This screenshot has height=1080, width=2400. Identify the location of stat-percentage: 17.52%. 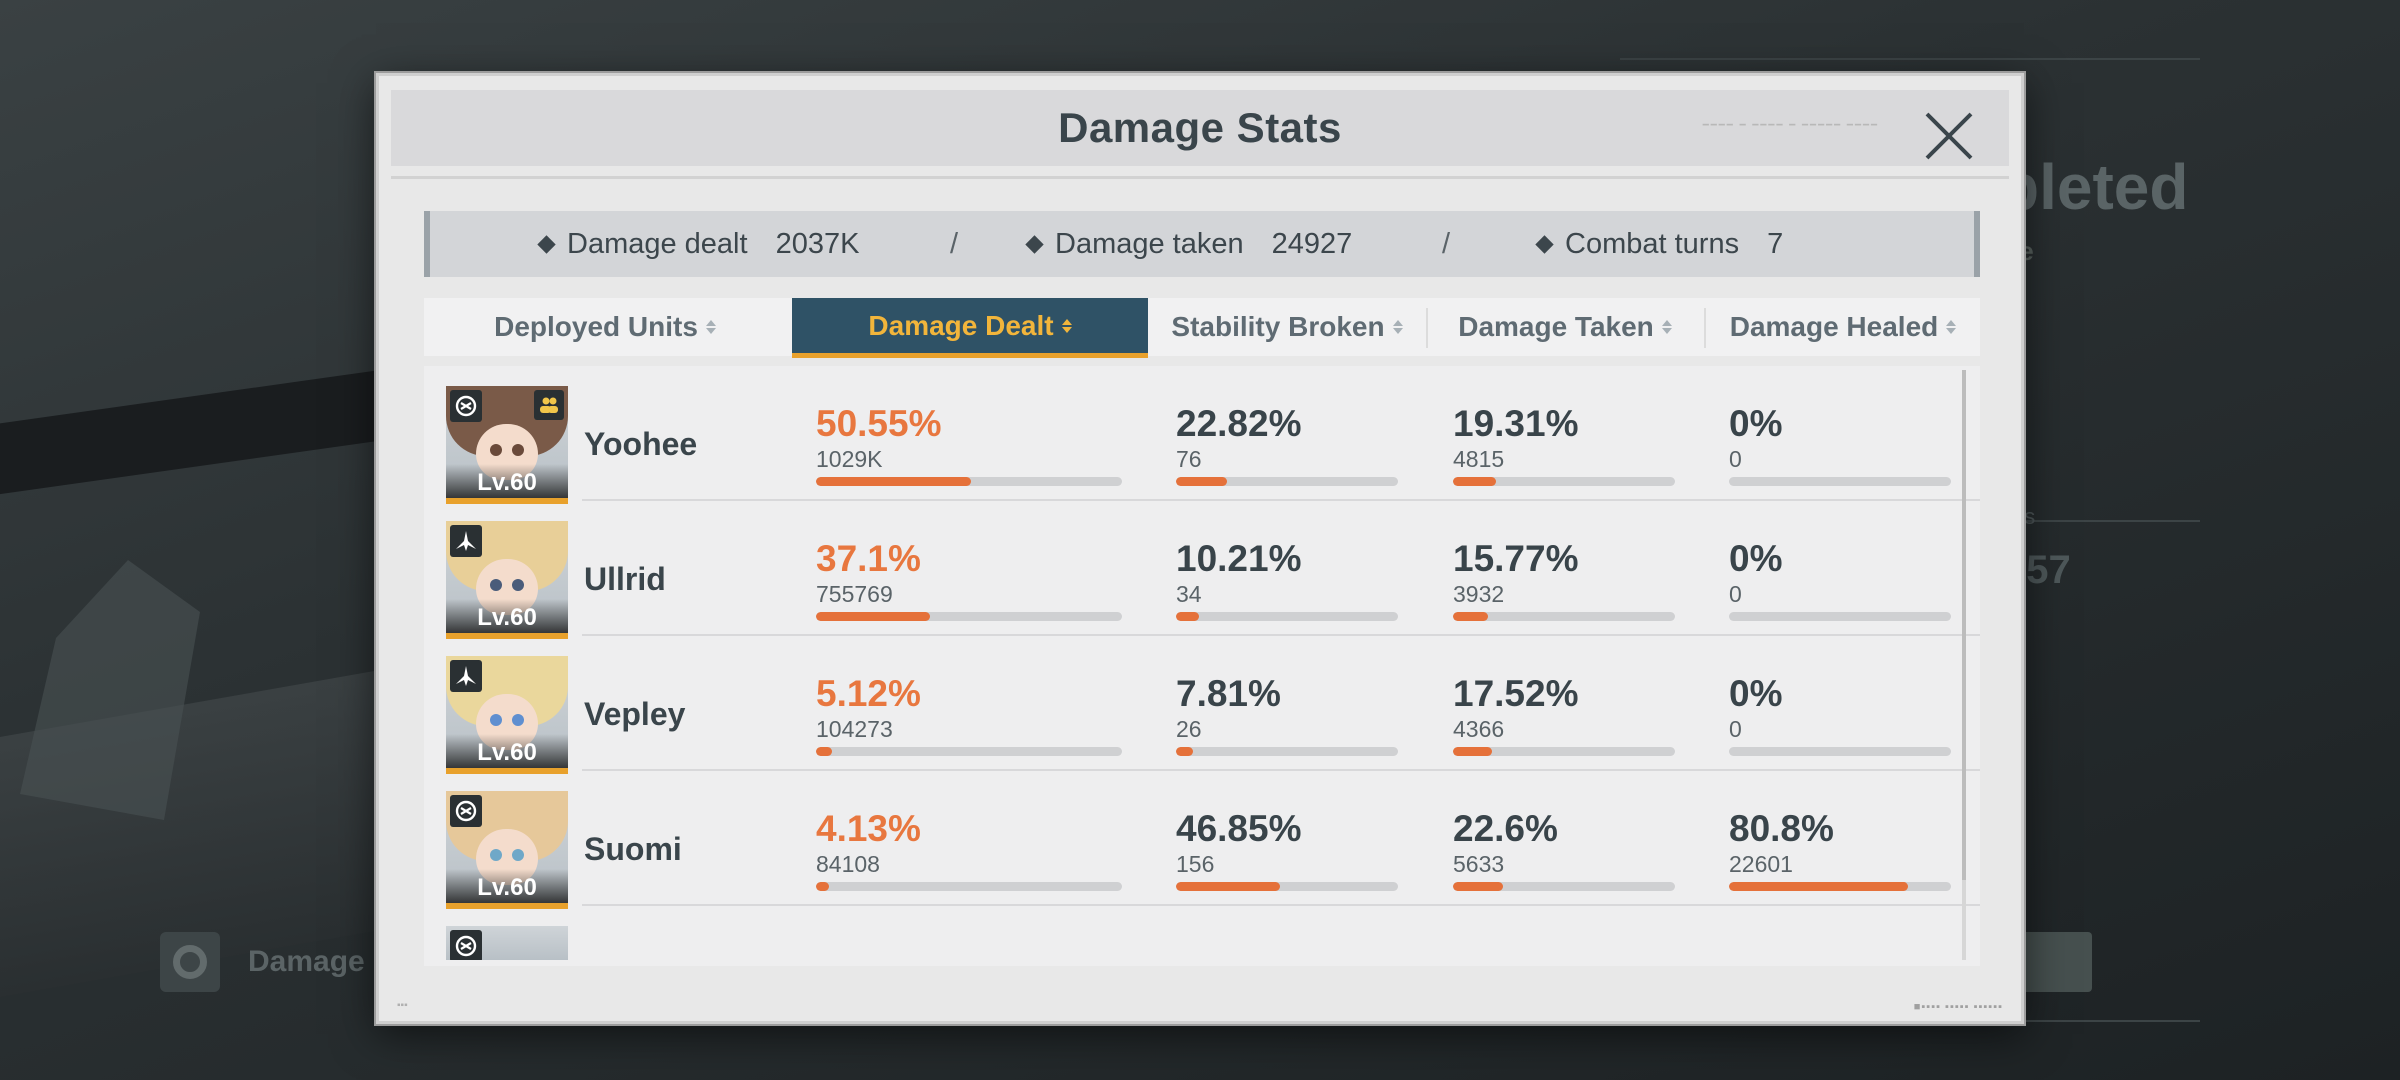
(1516, 693).